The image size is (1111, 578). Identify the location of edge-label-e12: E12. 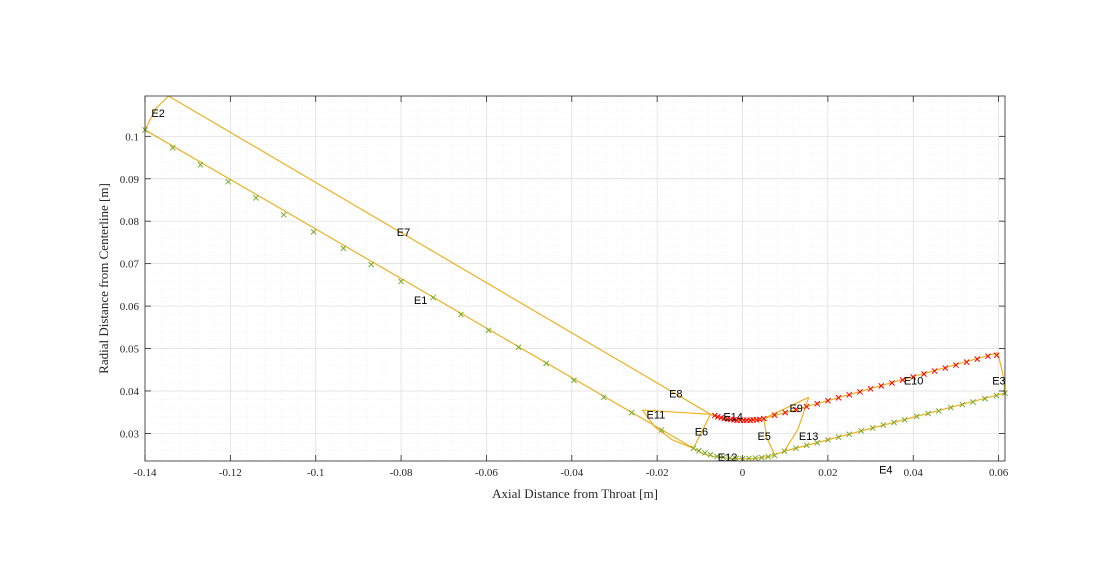
(728, 458).